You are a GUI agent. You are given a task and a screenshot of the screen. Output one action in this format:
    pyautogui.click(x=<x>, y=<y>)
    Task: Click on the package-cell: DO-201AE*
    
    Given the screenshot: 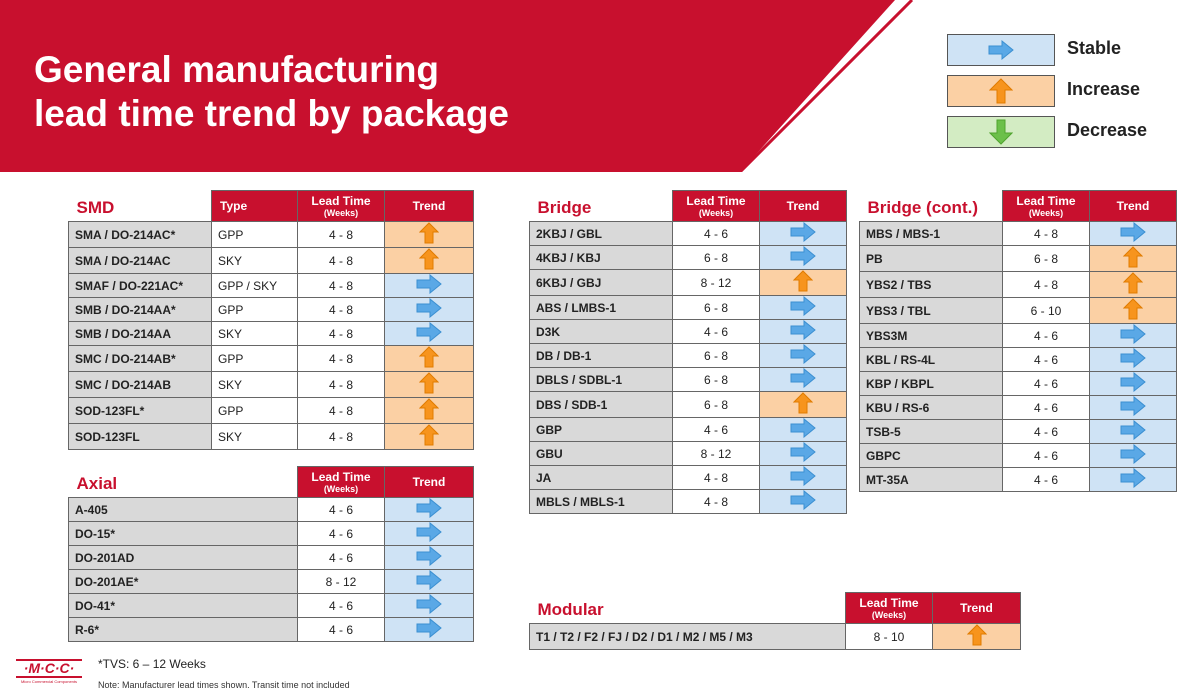 What is the action you would take?
    pyautogui.click(x=183, y=581)
    